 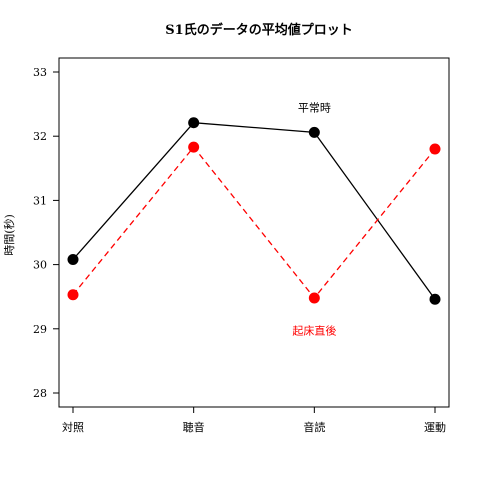 I want to click on x-tick-label: 聴音, so click(x=194, y=427).